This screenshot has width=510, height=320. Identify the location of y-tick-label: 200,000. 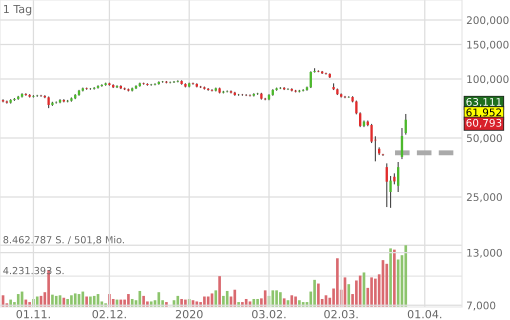
(487, 21).